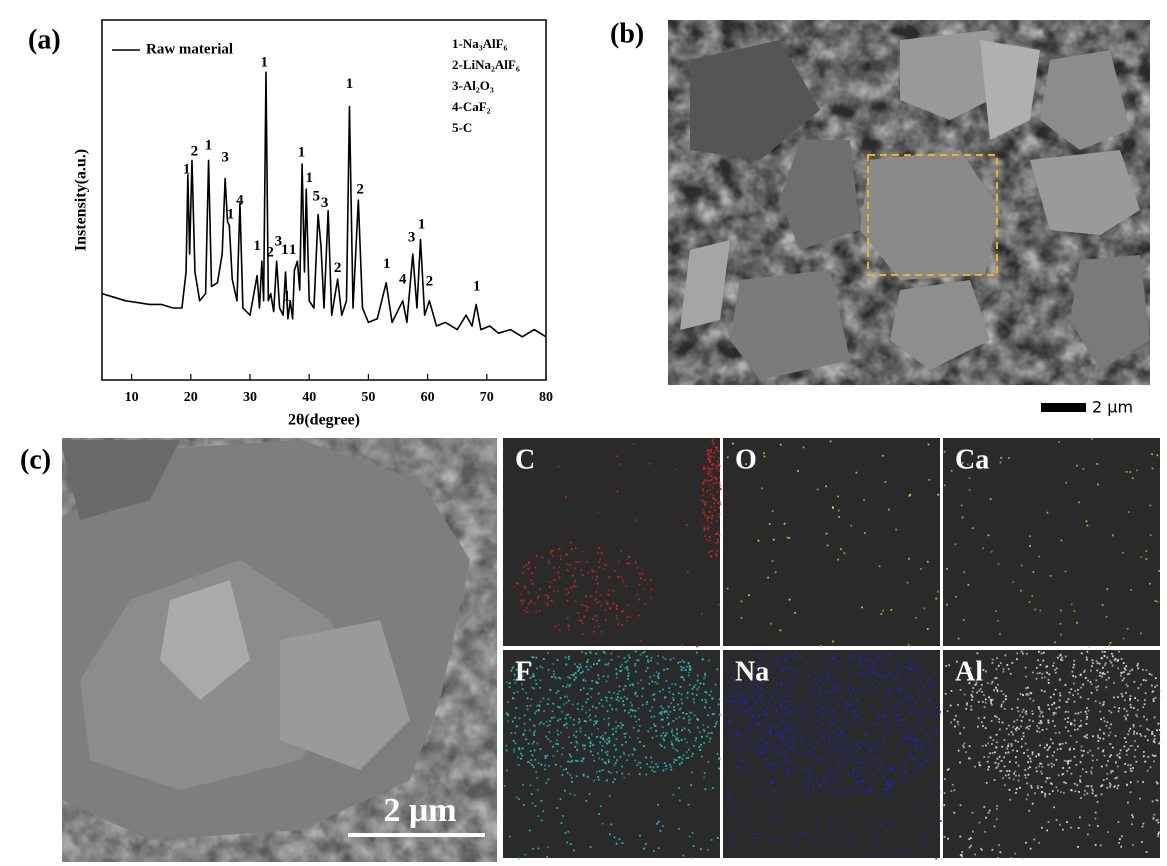 This screenshot has width=1167, height=866. I want to click on x-tick-label: 60, so click(428, 397).